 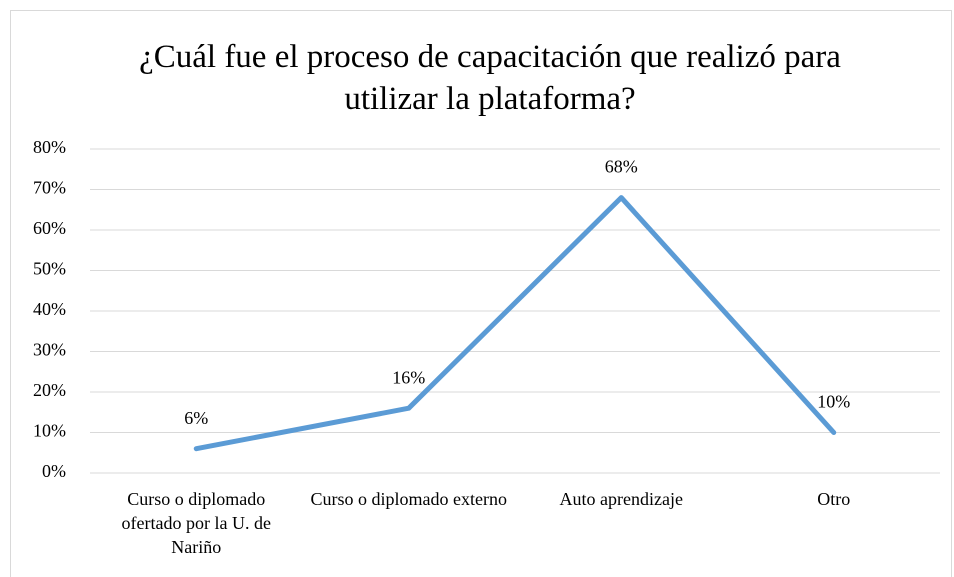 I want to click on y-tick-label: 80%, so click(x=49, y=147).